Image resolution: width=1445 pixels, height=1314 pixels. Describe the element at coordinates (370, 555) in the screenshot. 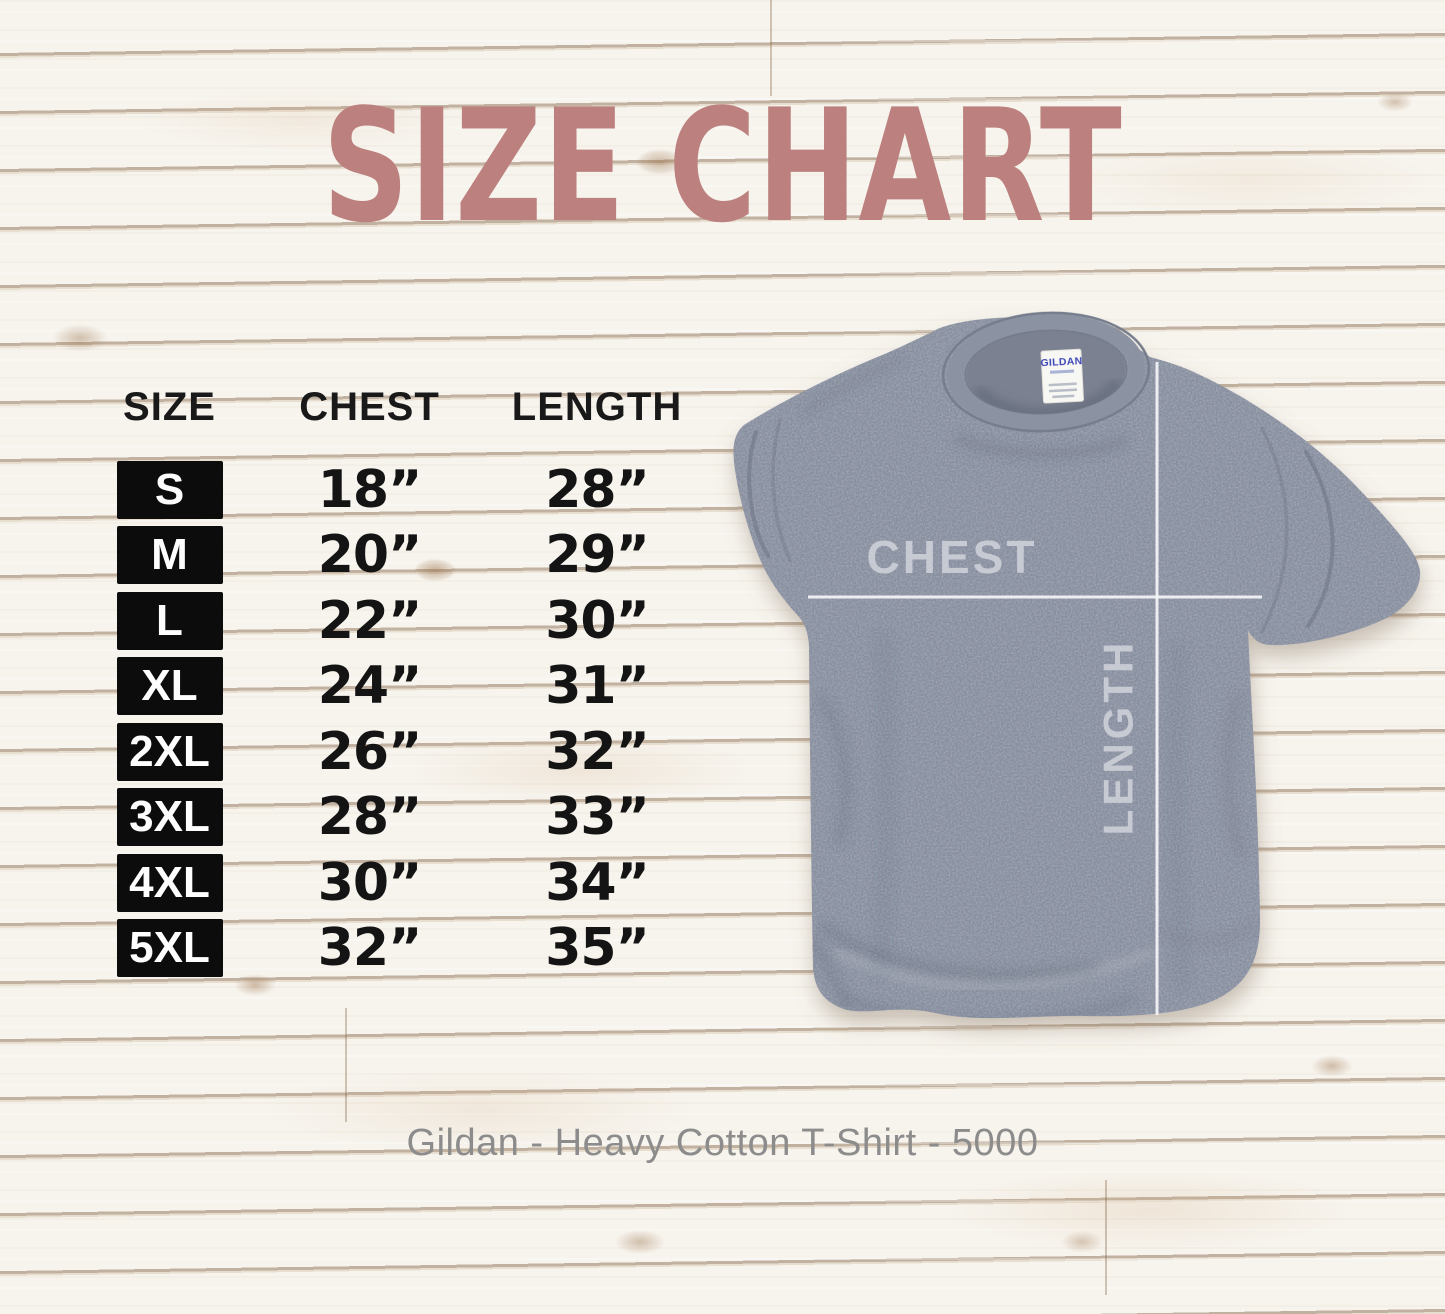

I see `chest-value: 20”` at that location.